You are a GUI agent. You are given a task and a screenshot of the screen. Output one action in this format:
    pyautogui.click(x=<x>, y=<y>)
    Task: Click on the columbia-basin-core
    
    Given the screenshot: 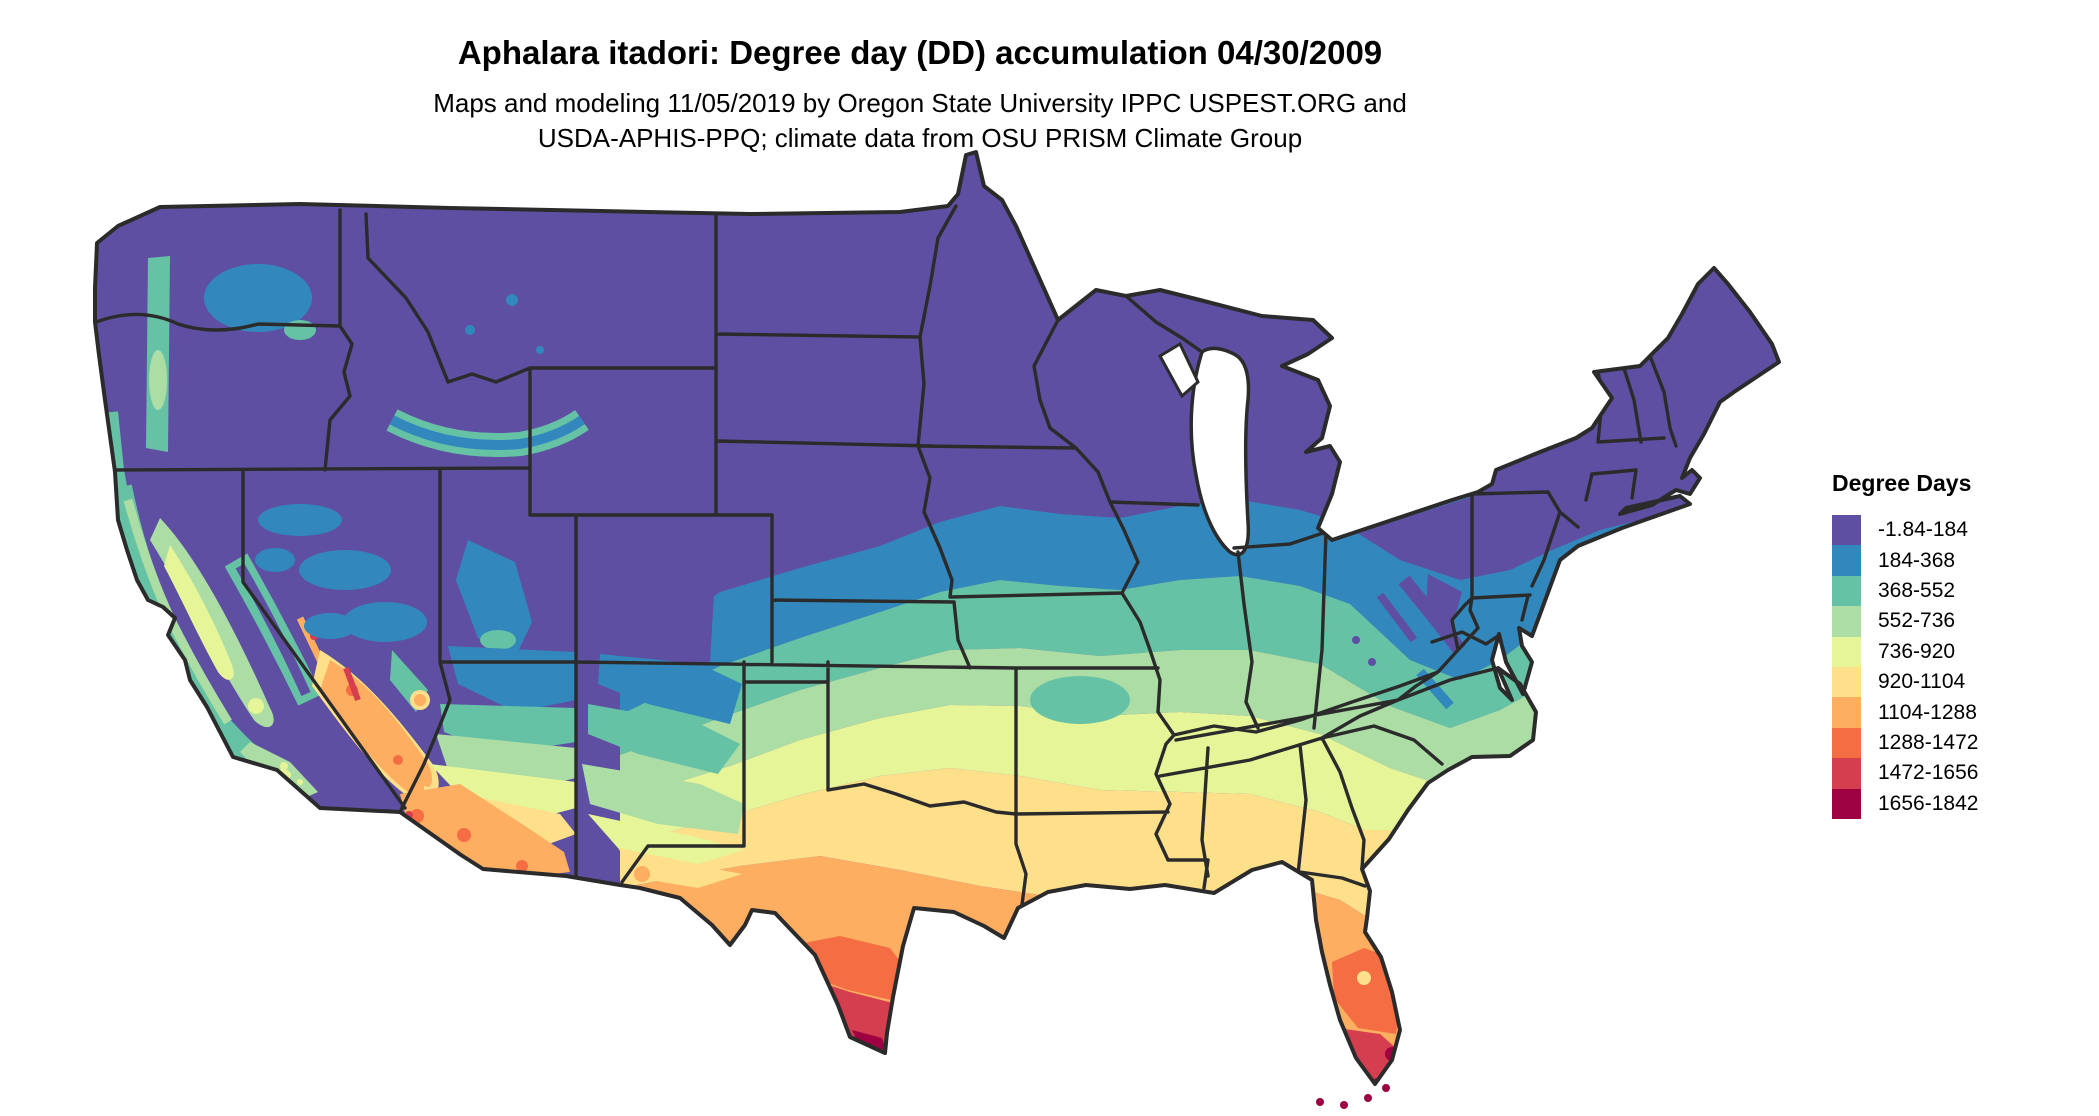 What is the action you would take?
    pyautogui.click(x=300, y=330)
    